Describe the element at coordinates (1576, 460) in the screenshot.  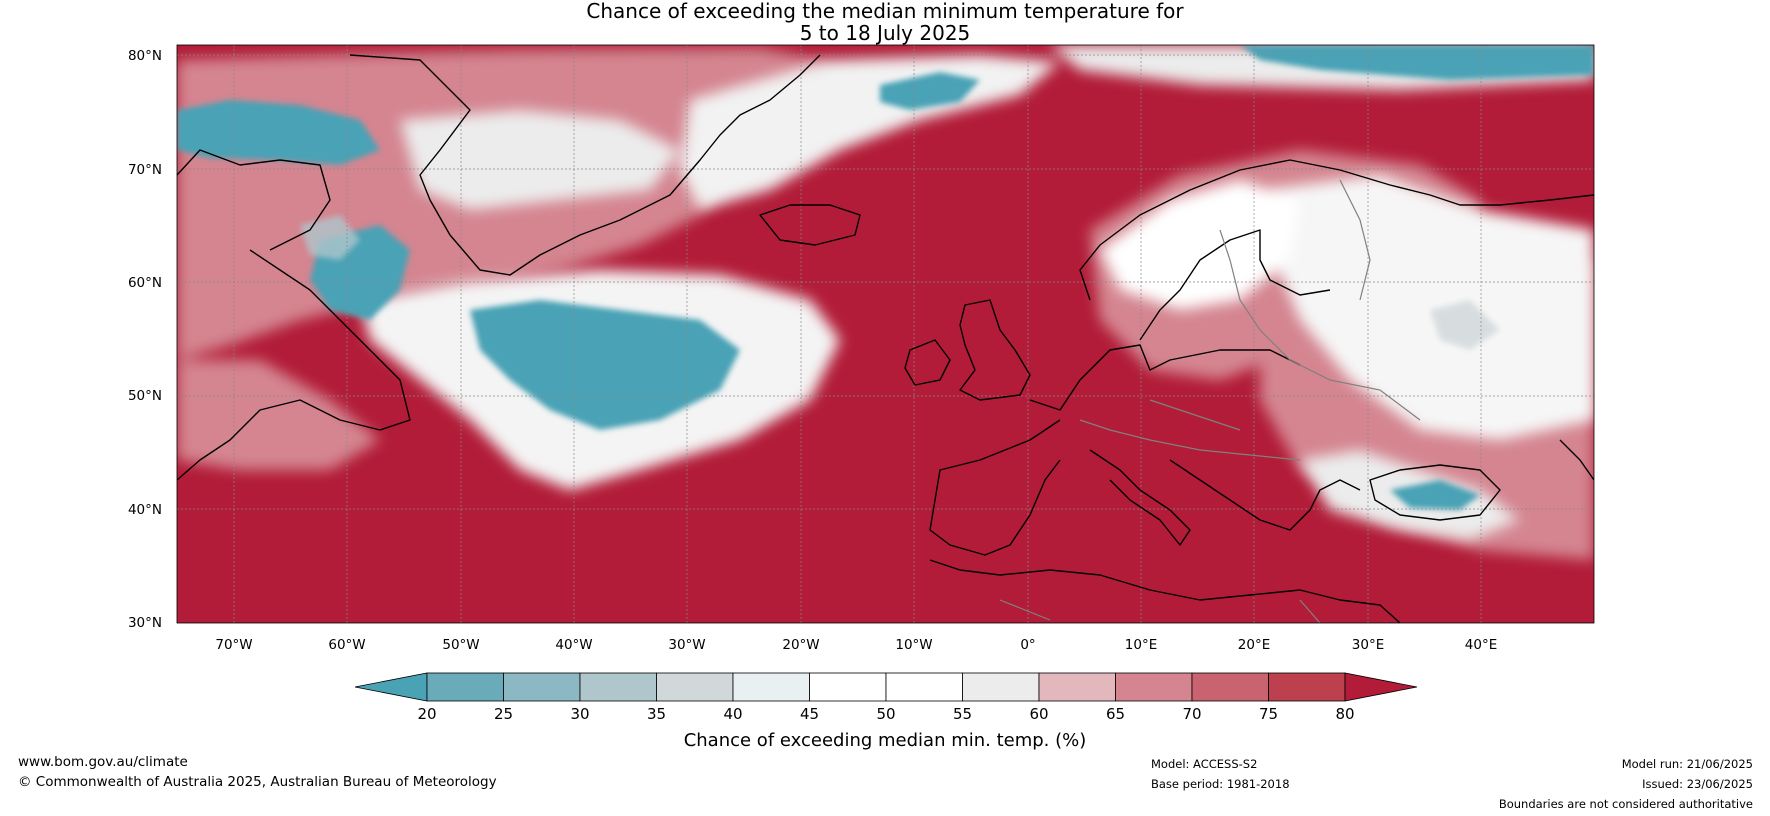
I see `caspian-coastline` at that location.